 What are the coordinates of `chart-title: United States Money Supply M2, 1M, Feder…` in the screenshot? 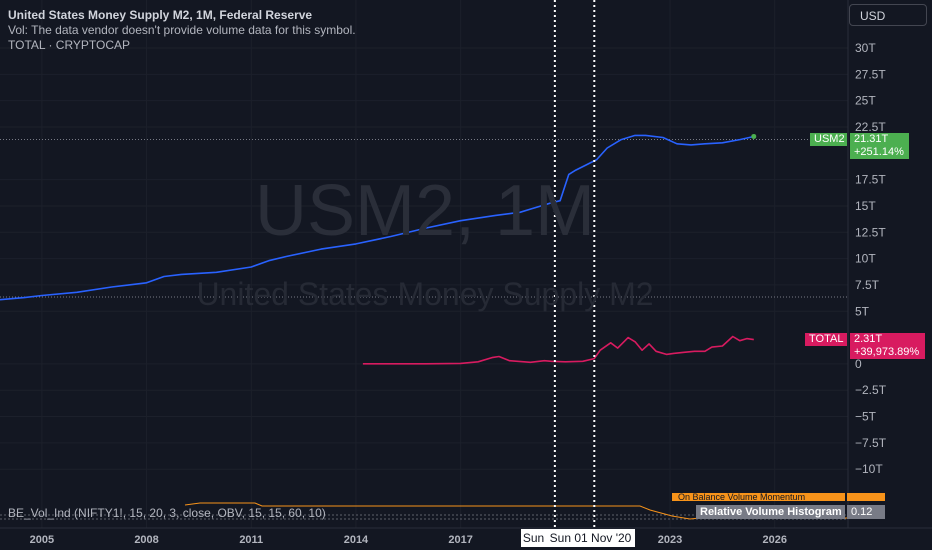 It's located at (160, 15).